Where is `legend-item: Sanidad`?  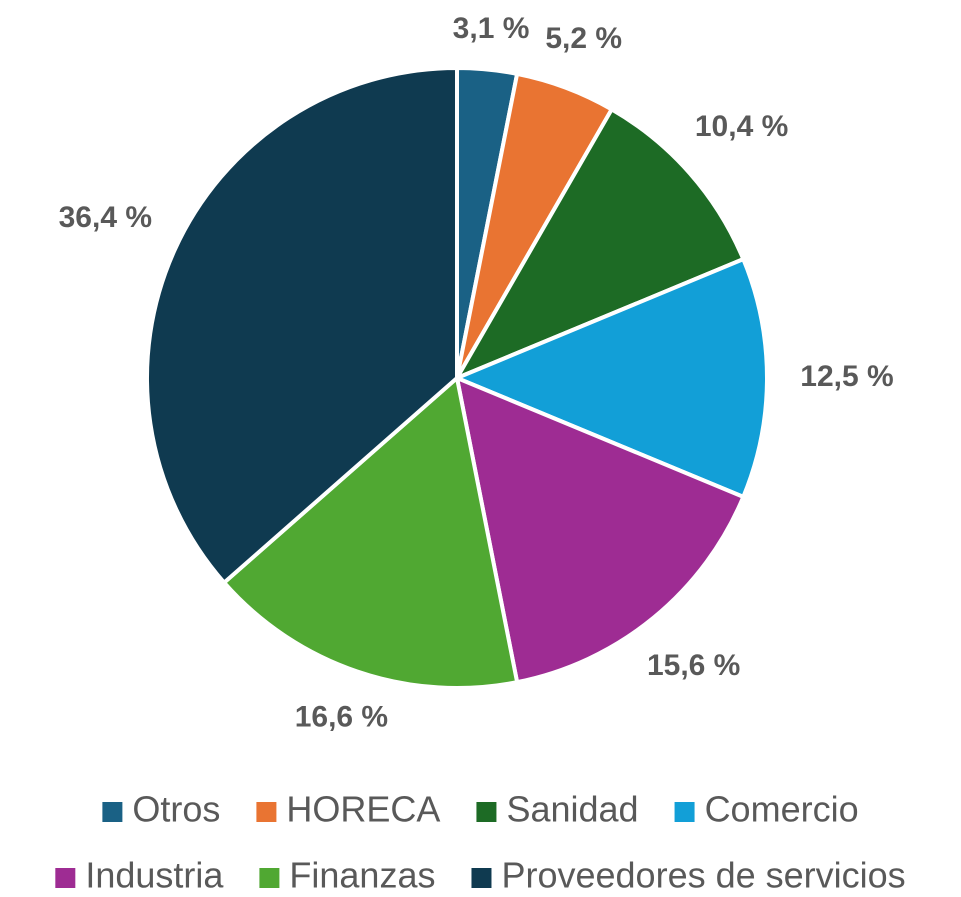 legend-item: Sanidad is located at coordinates (557, 809).